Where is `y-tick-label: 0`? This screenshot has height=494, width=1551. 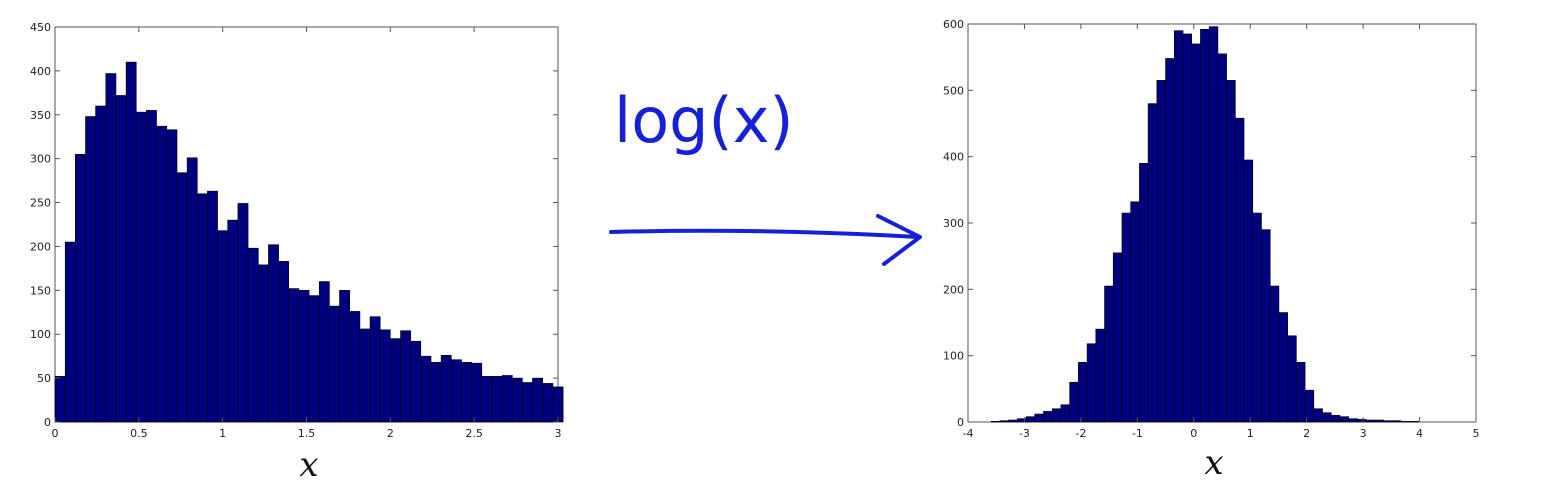 y-tick-label: 0 is located at coordinates (960, 422).